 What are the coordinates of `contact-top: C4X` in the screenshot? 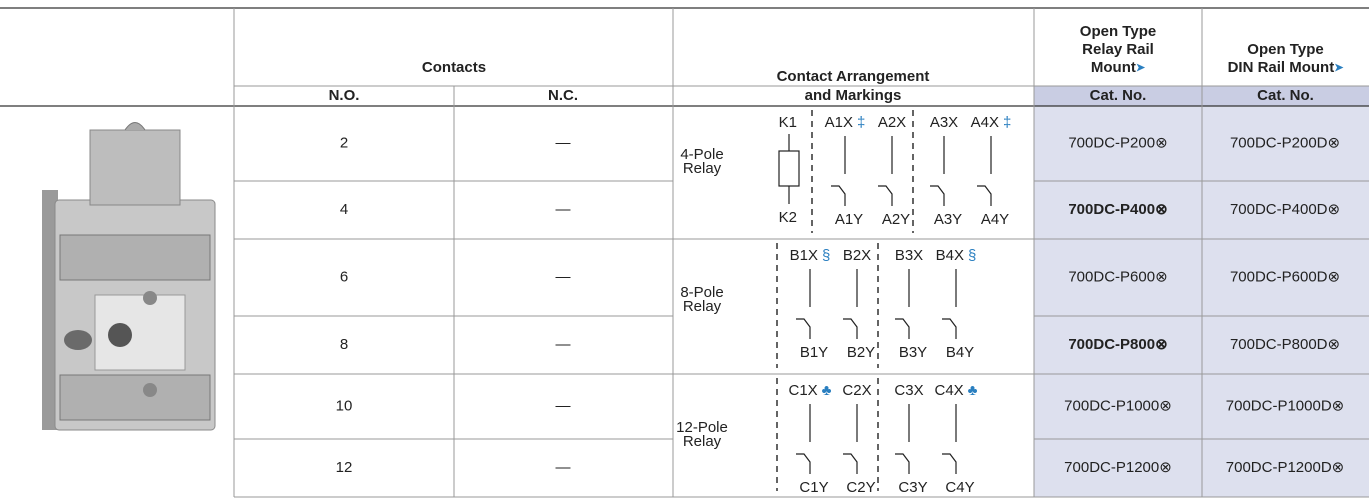 It's located at (948, 390).